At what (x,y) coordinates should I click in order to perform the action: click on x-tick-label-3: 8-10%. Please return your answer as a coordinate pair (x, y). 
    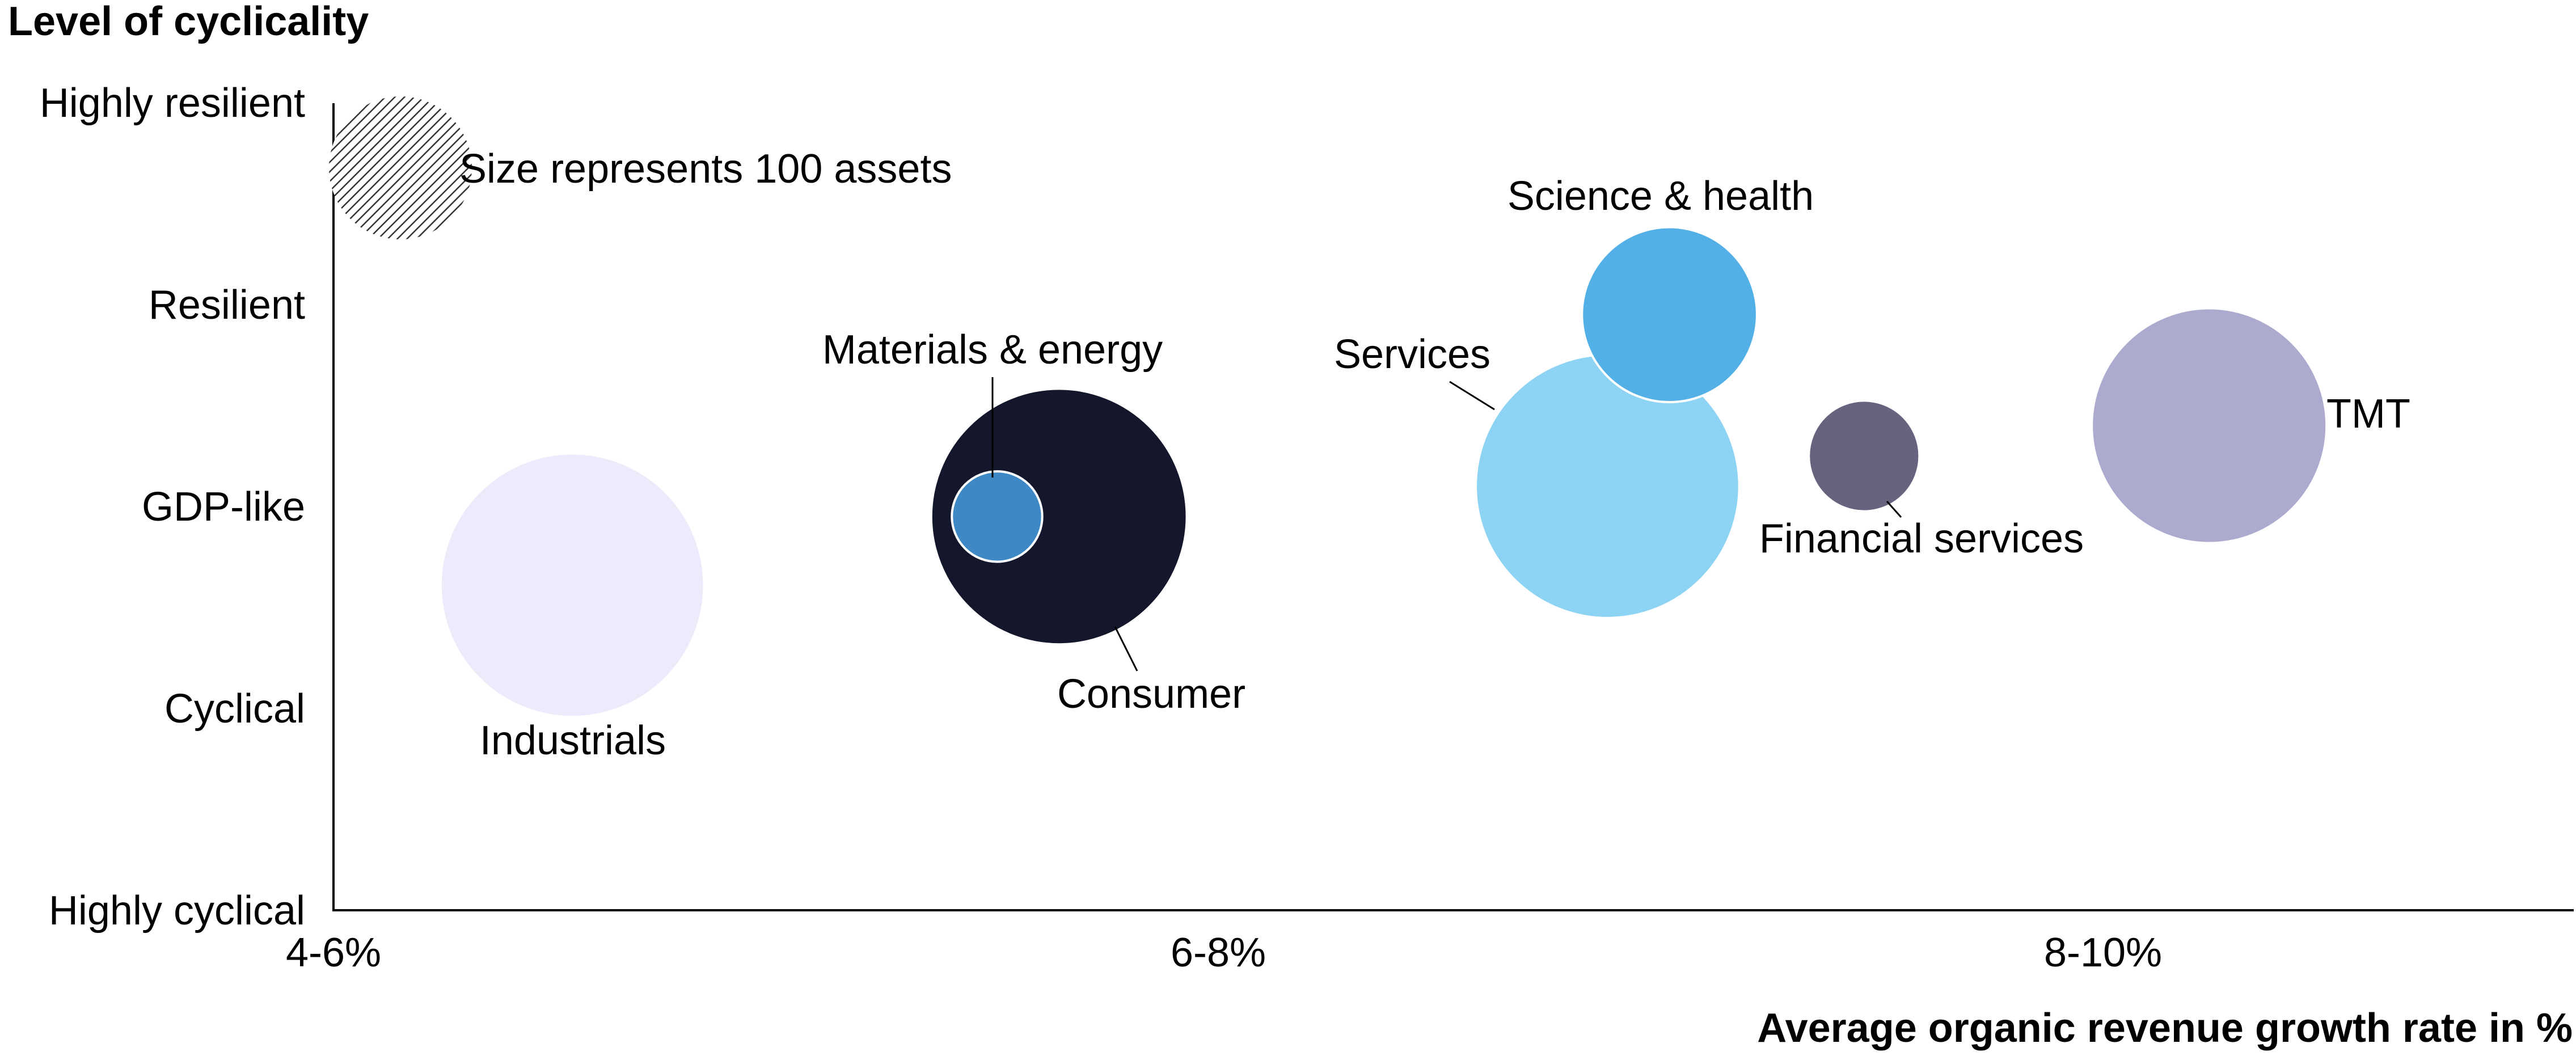
    Looking at the image, I should click on (2103, 952).